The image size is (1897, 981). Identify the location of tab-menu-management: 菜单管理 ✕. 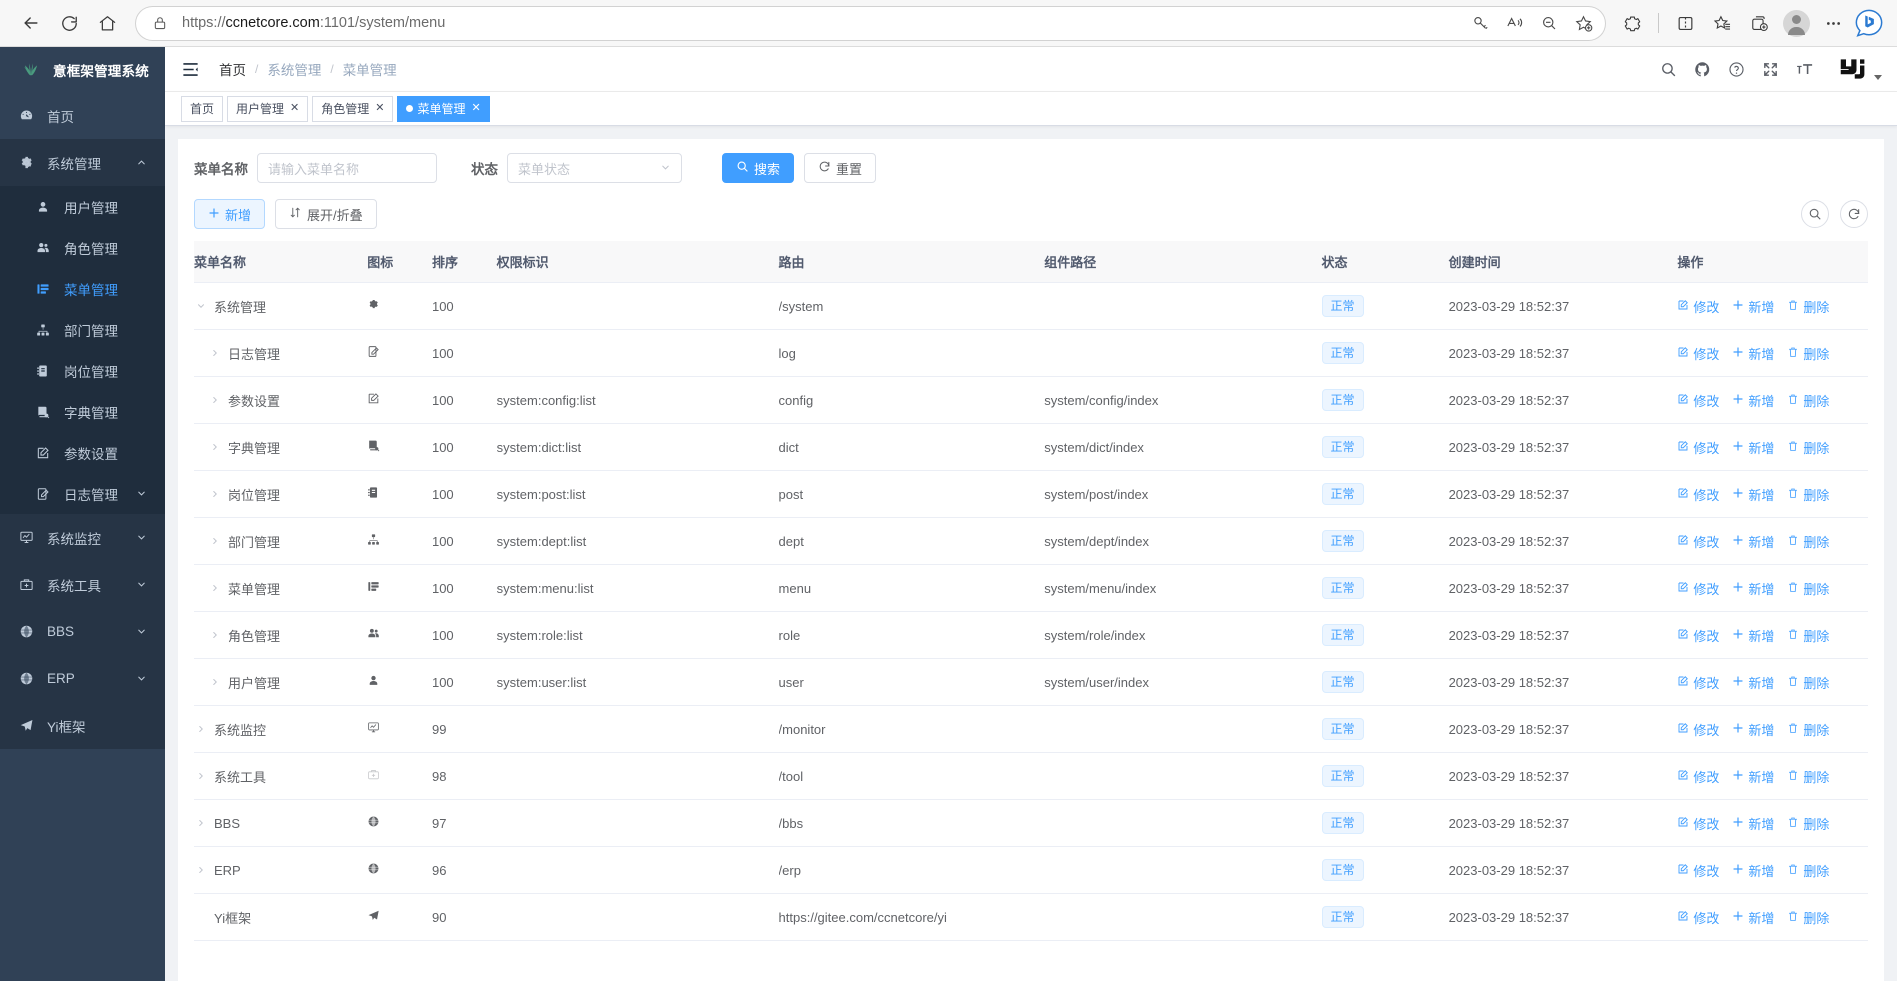
(443, 108).